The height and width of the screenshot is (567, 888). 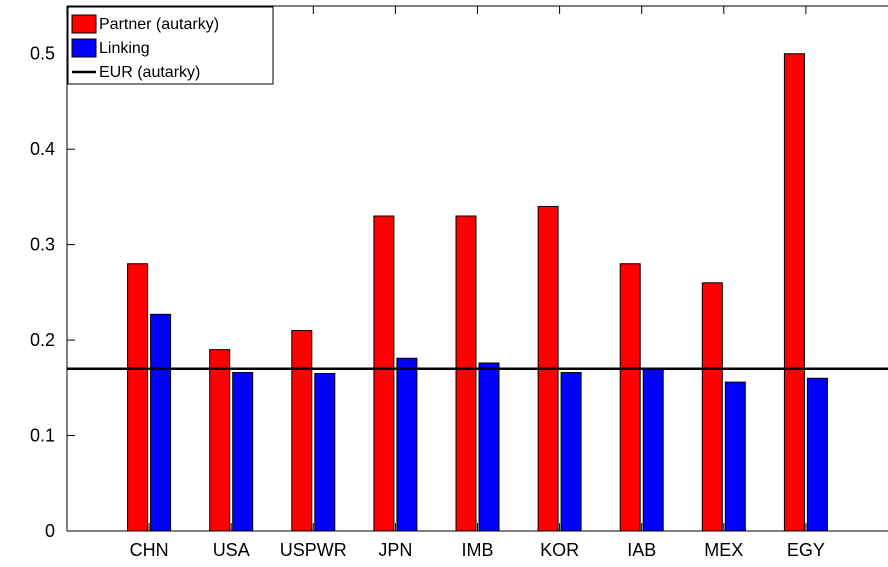 I want to click on y-tick-label: 0.4, so click(x=42, y=149).